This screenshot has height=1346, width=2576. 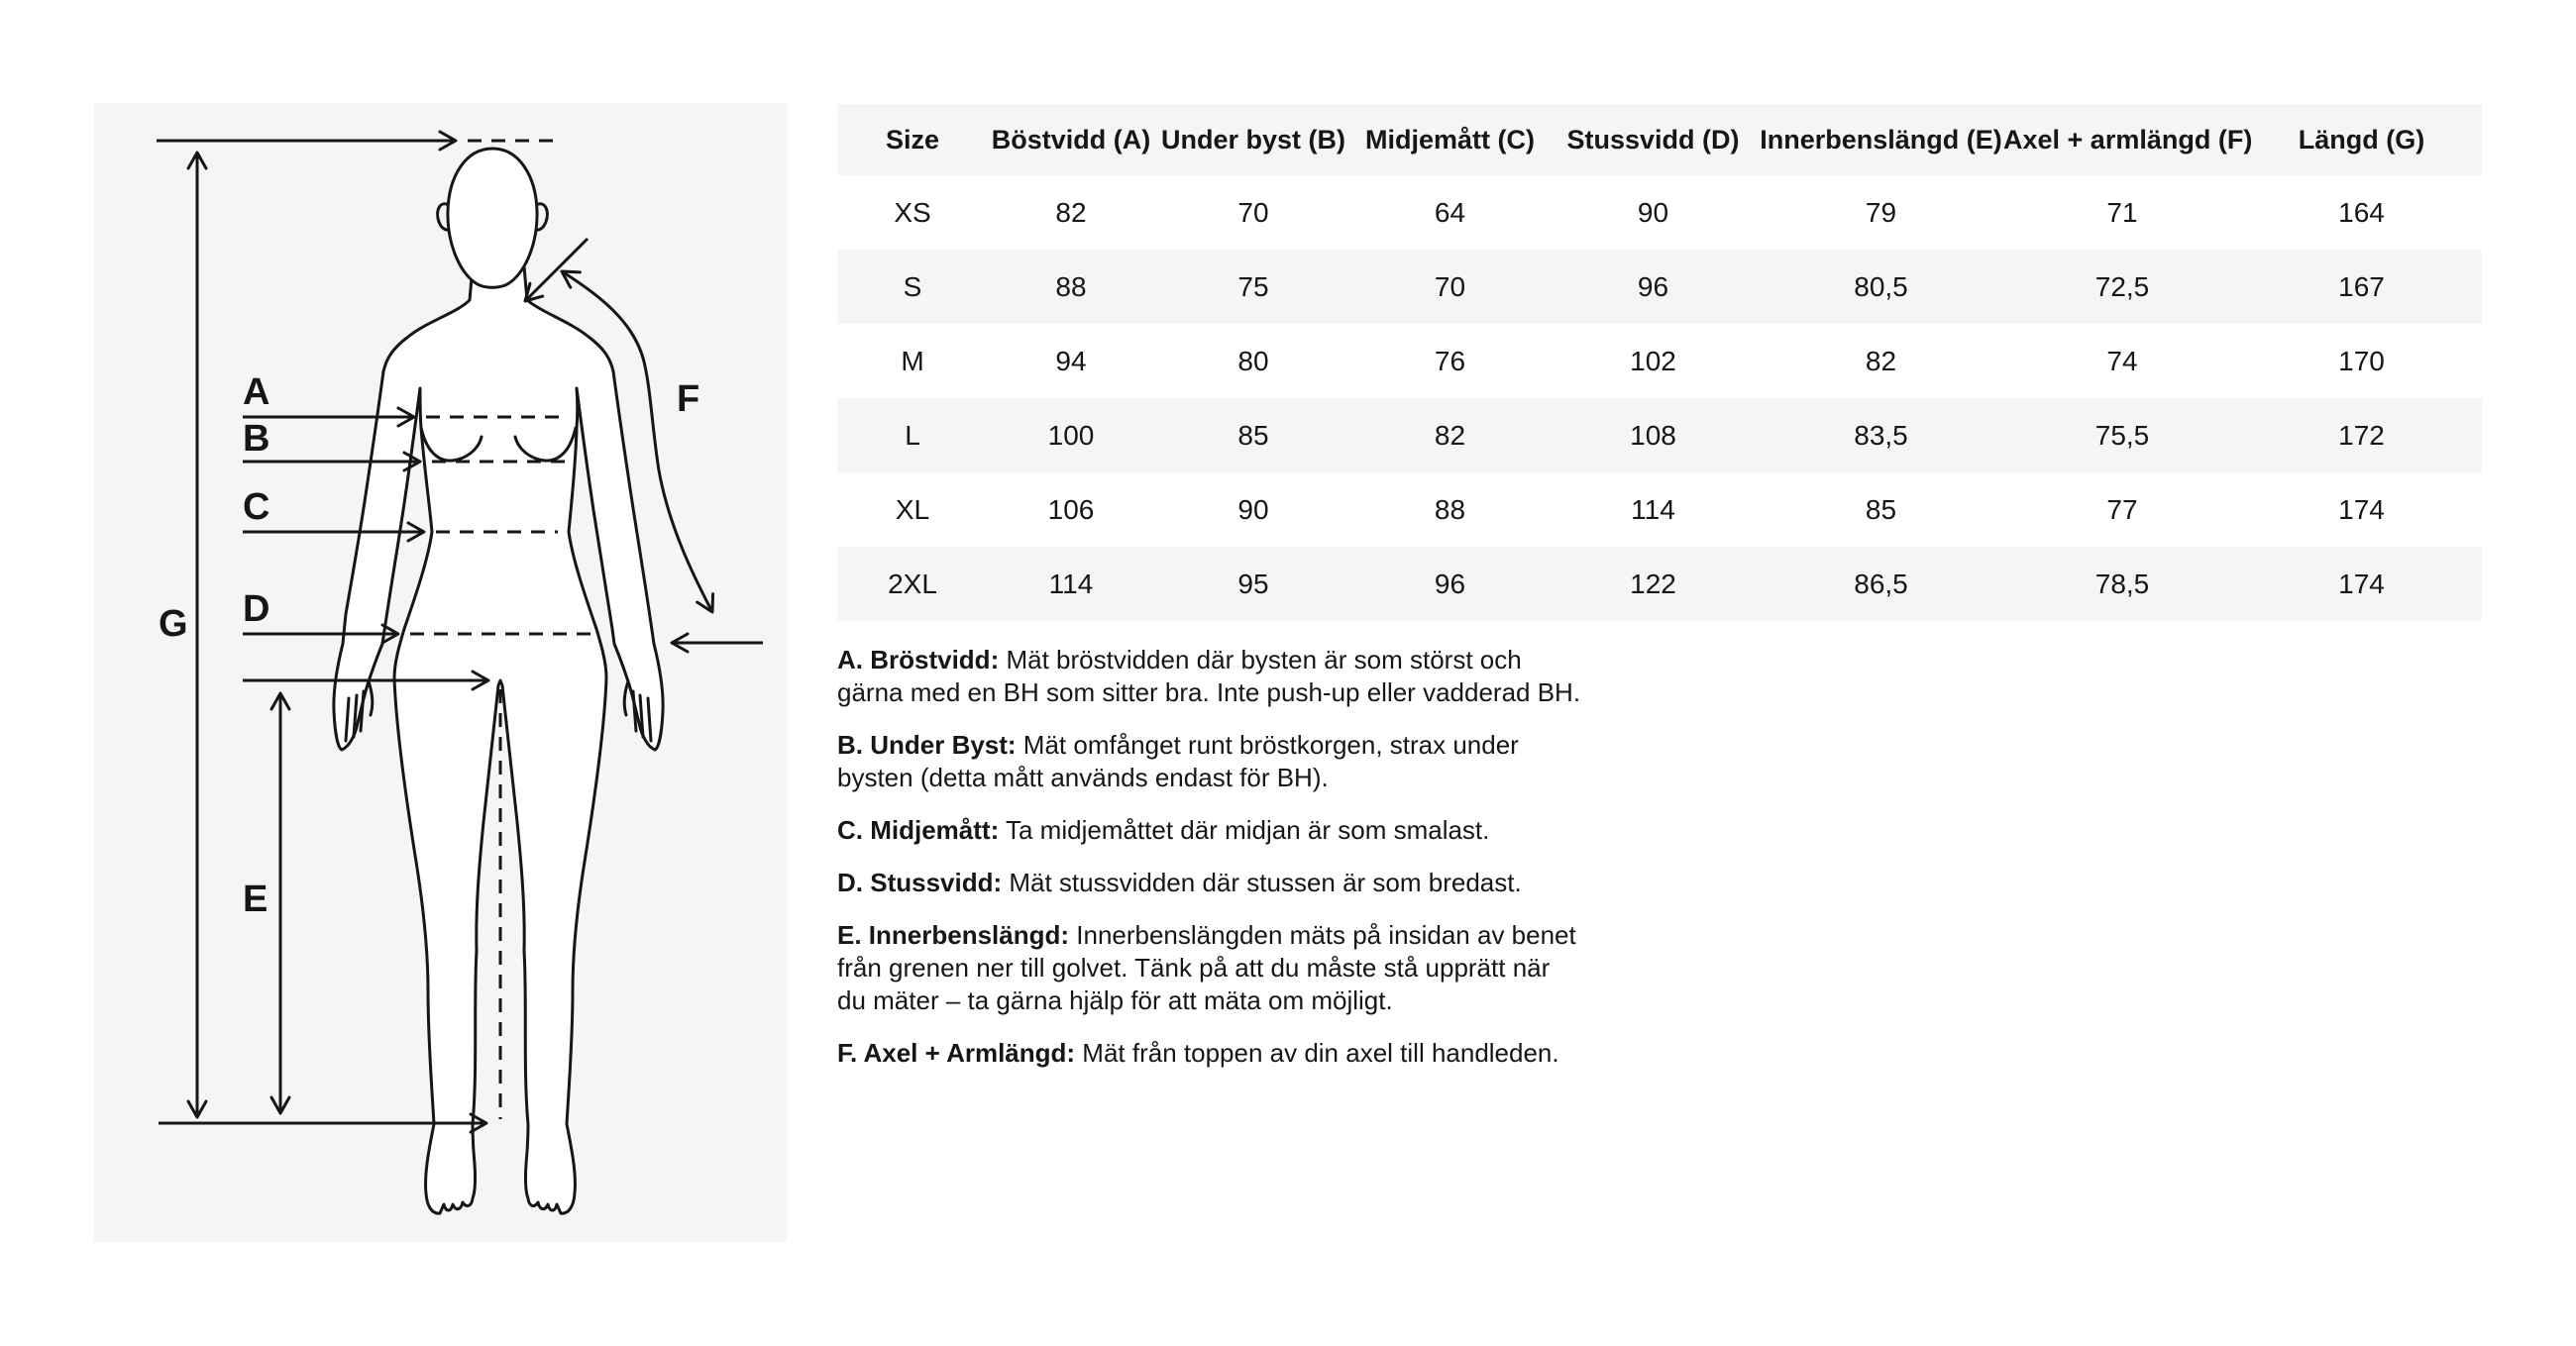 What do you see at coordinates (2122, 286) in the screenshot?
I see `table-cell: 72,5` at bounding box center [2122, 286].